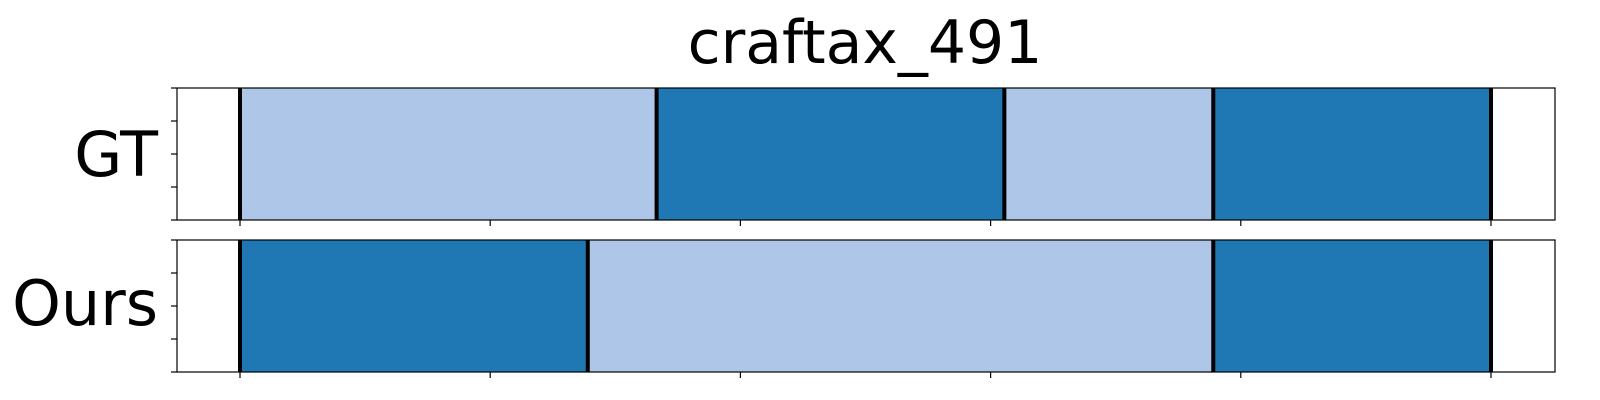  I want to click on chart-title: craftax_491, so click(865, 43).